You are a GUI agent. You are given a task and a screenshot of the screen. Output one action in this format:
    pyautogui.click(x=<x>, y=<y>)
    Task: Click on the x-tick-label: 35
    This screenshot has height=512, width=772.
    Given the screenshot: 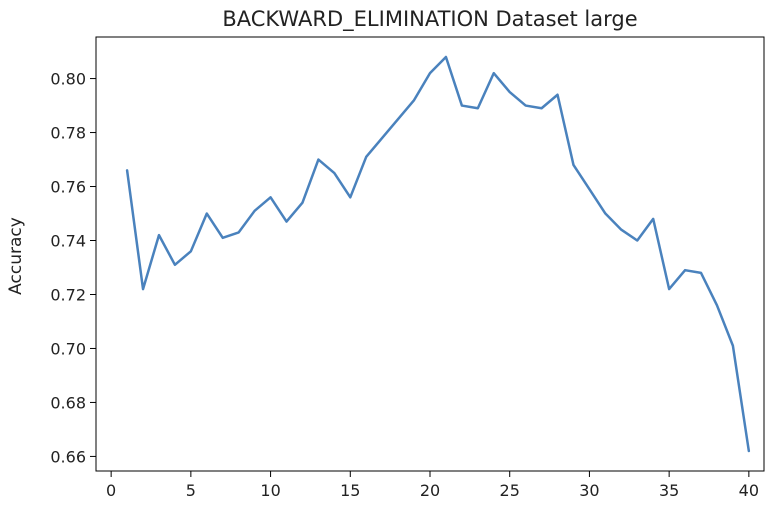 What is the action you would take?
    pyautogui.click(x=669, y=490)
    